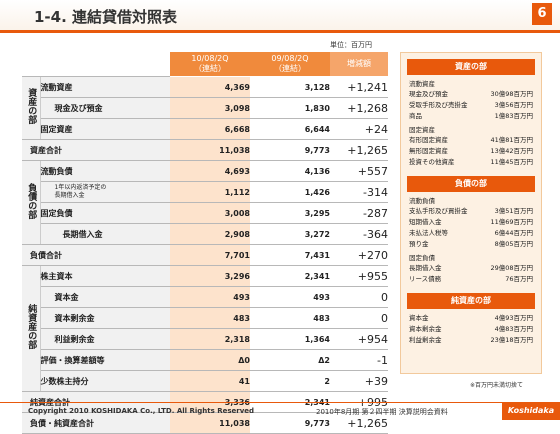 The width and height of the screenshot is (560, 434). I want to click on row-increase: +954, so click(359, 339).